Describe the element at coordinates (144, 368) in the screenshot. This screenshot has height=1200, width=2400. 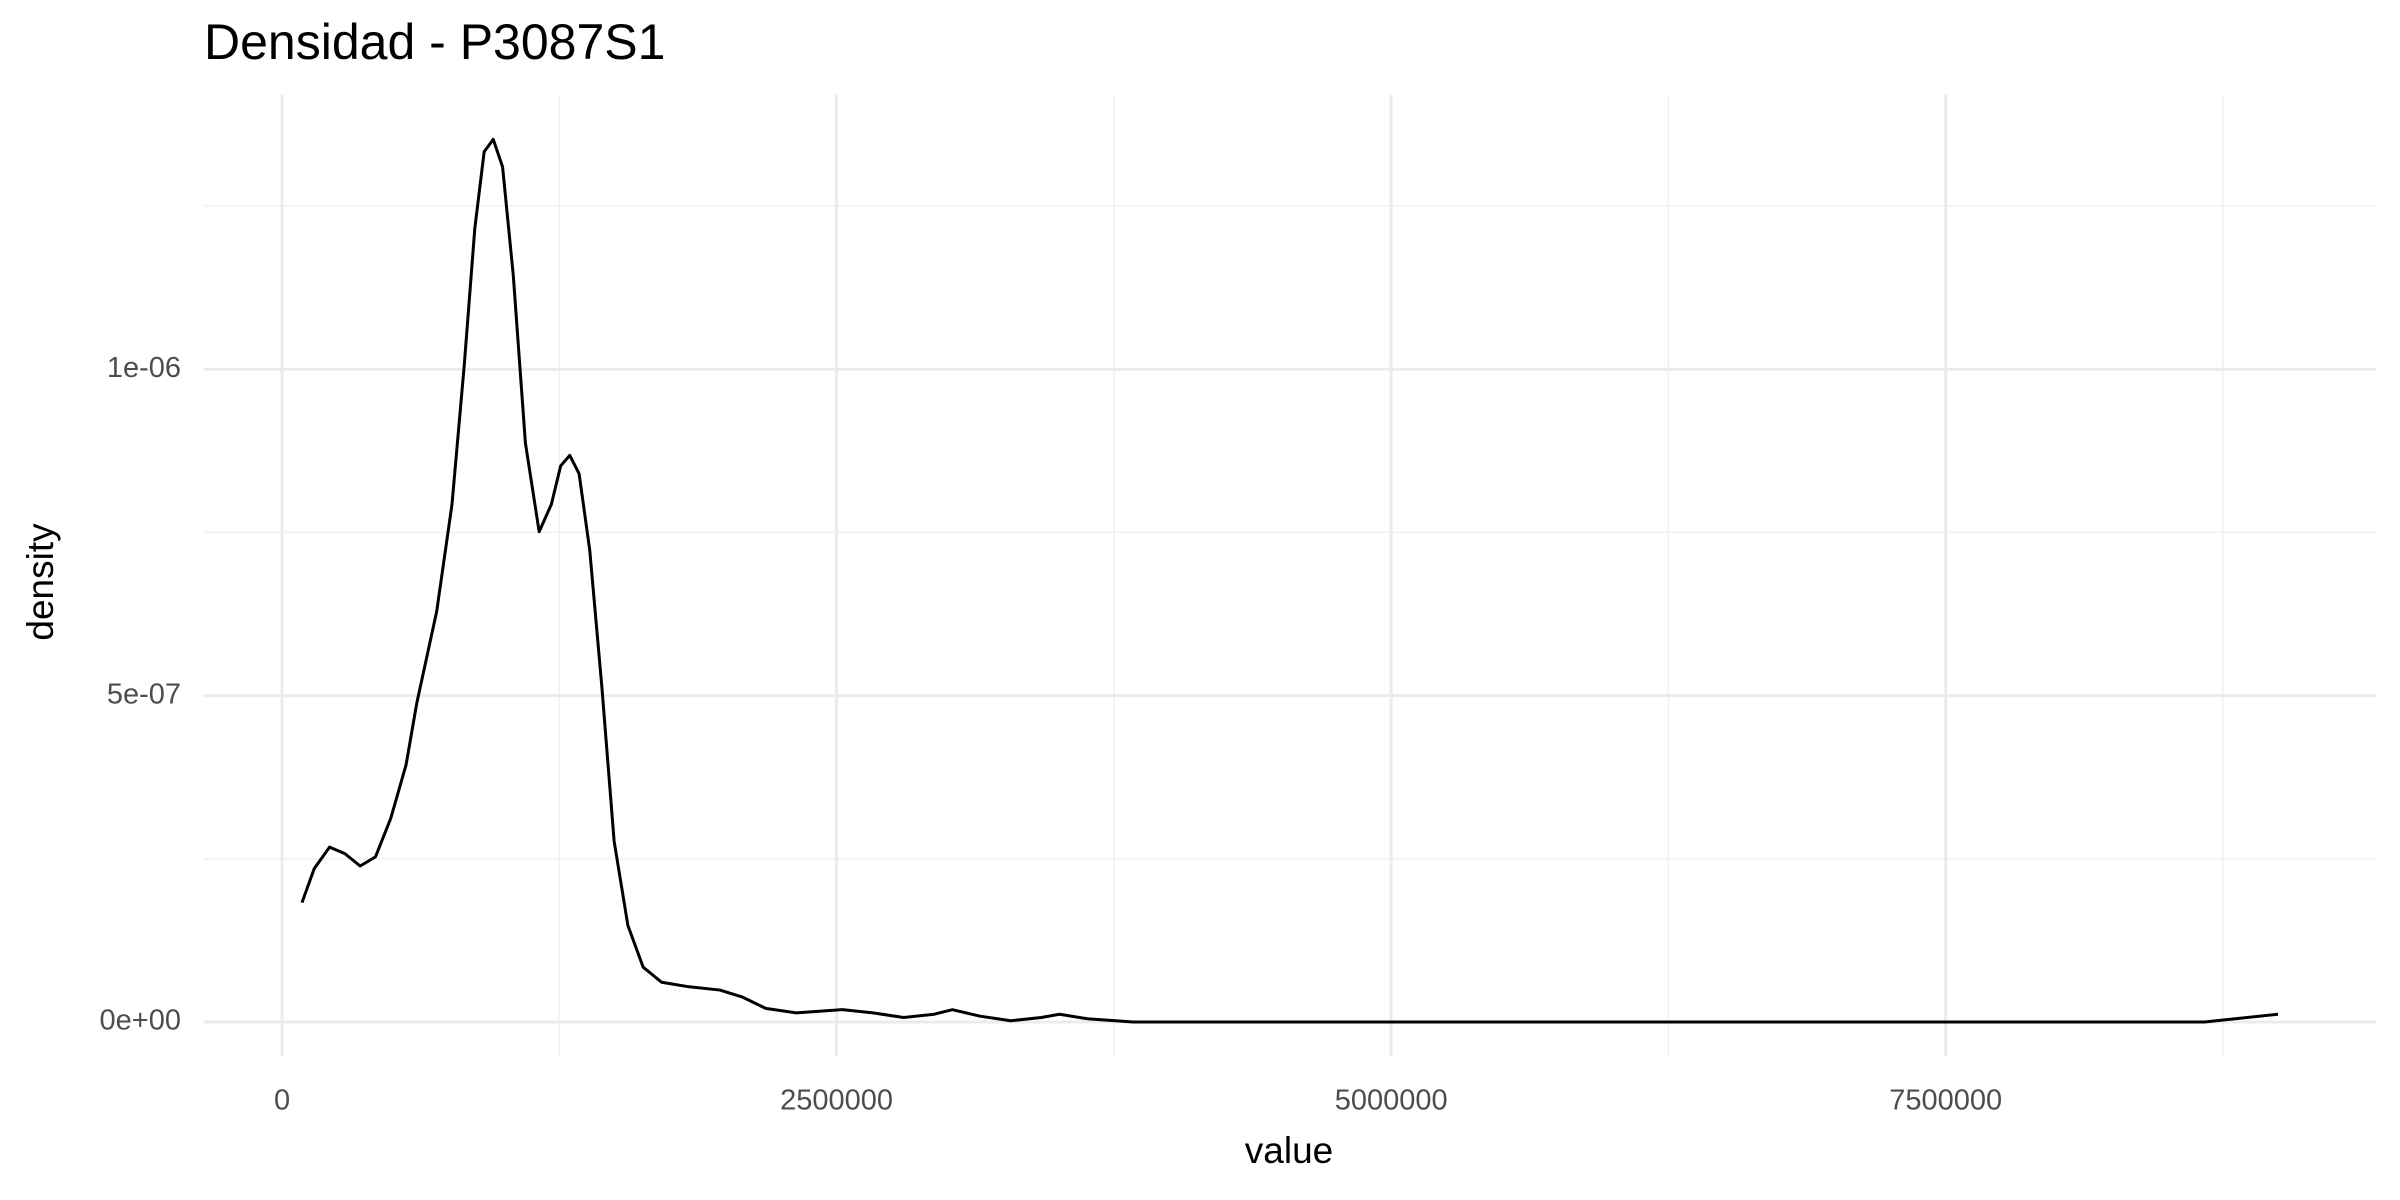
I see `y-tick-label: 1e-06` at that location.